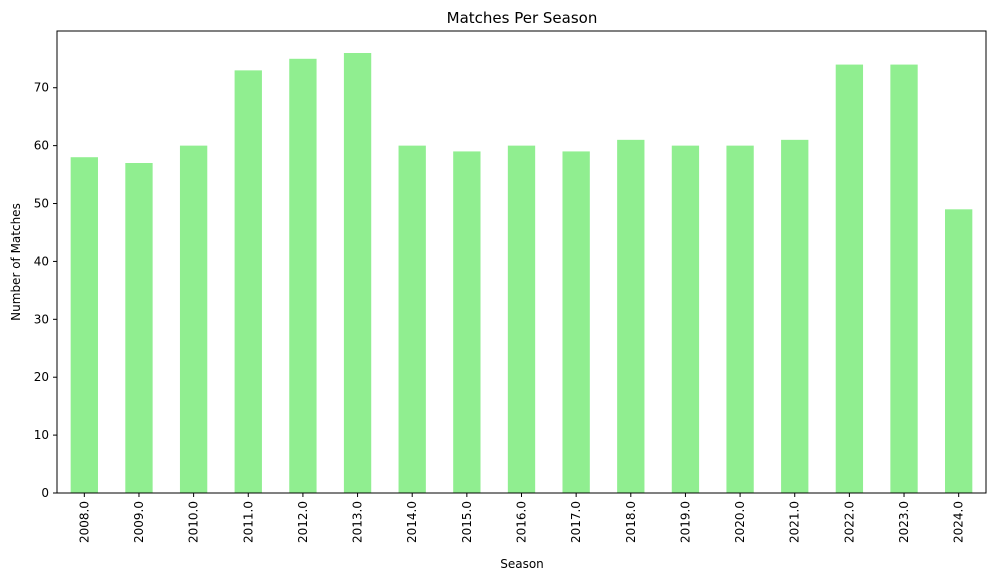  Describe the element at coordinates (358, 522) in the screenshot. I see `x-tick-label: 2013.0` at that location.